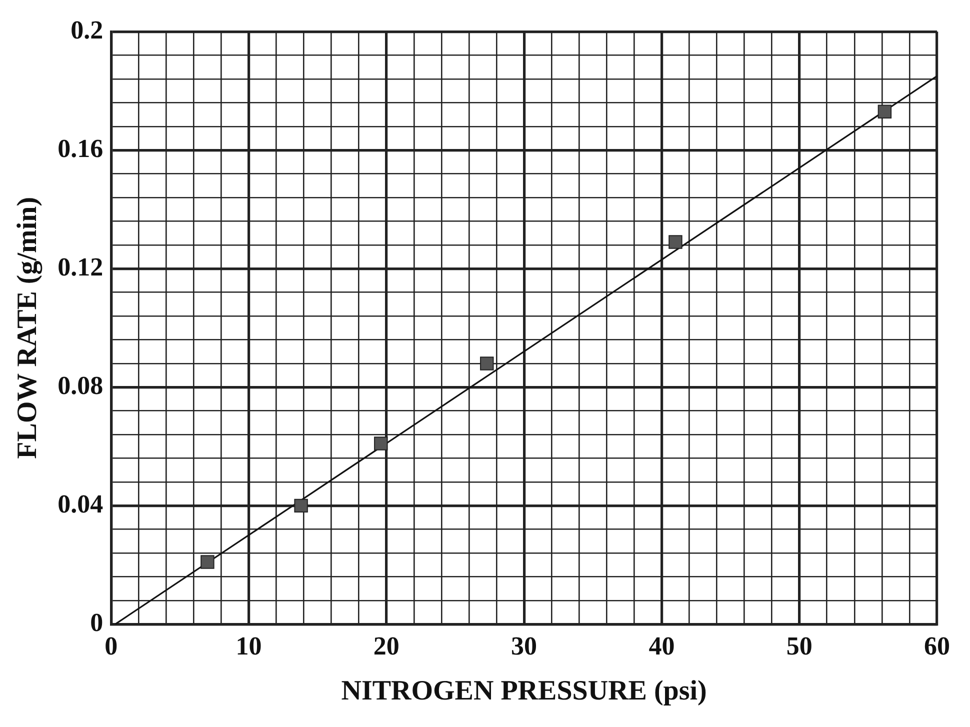  Describe the element at coordinates (81, 385) in the screenshot. I see `y-tick-label: 0.08` at that location.